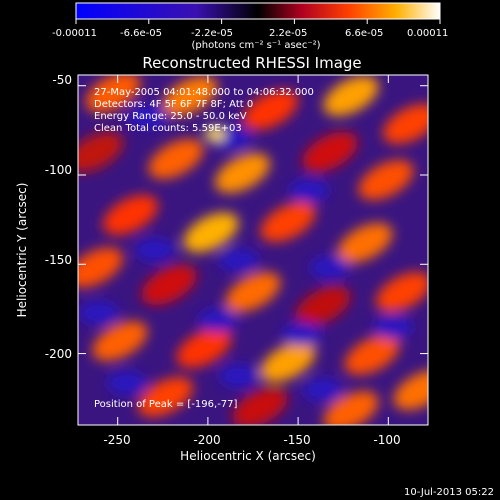  What do you see at coordinates (58, 170) in the screenshot?
I see `y-tick-label: -100` at bounding box center [58, 170].